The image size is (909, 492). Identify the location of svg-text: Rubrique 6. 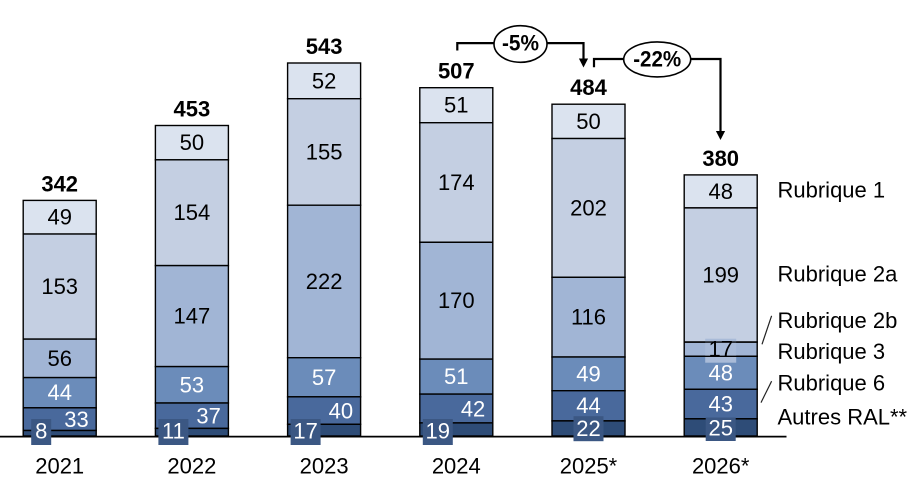
(832, 383).